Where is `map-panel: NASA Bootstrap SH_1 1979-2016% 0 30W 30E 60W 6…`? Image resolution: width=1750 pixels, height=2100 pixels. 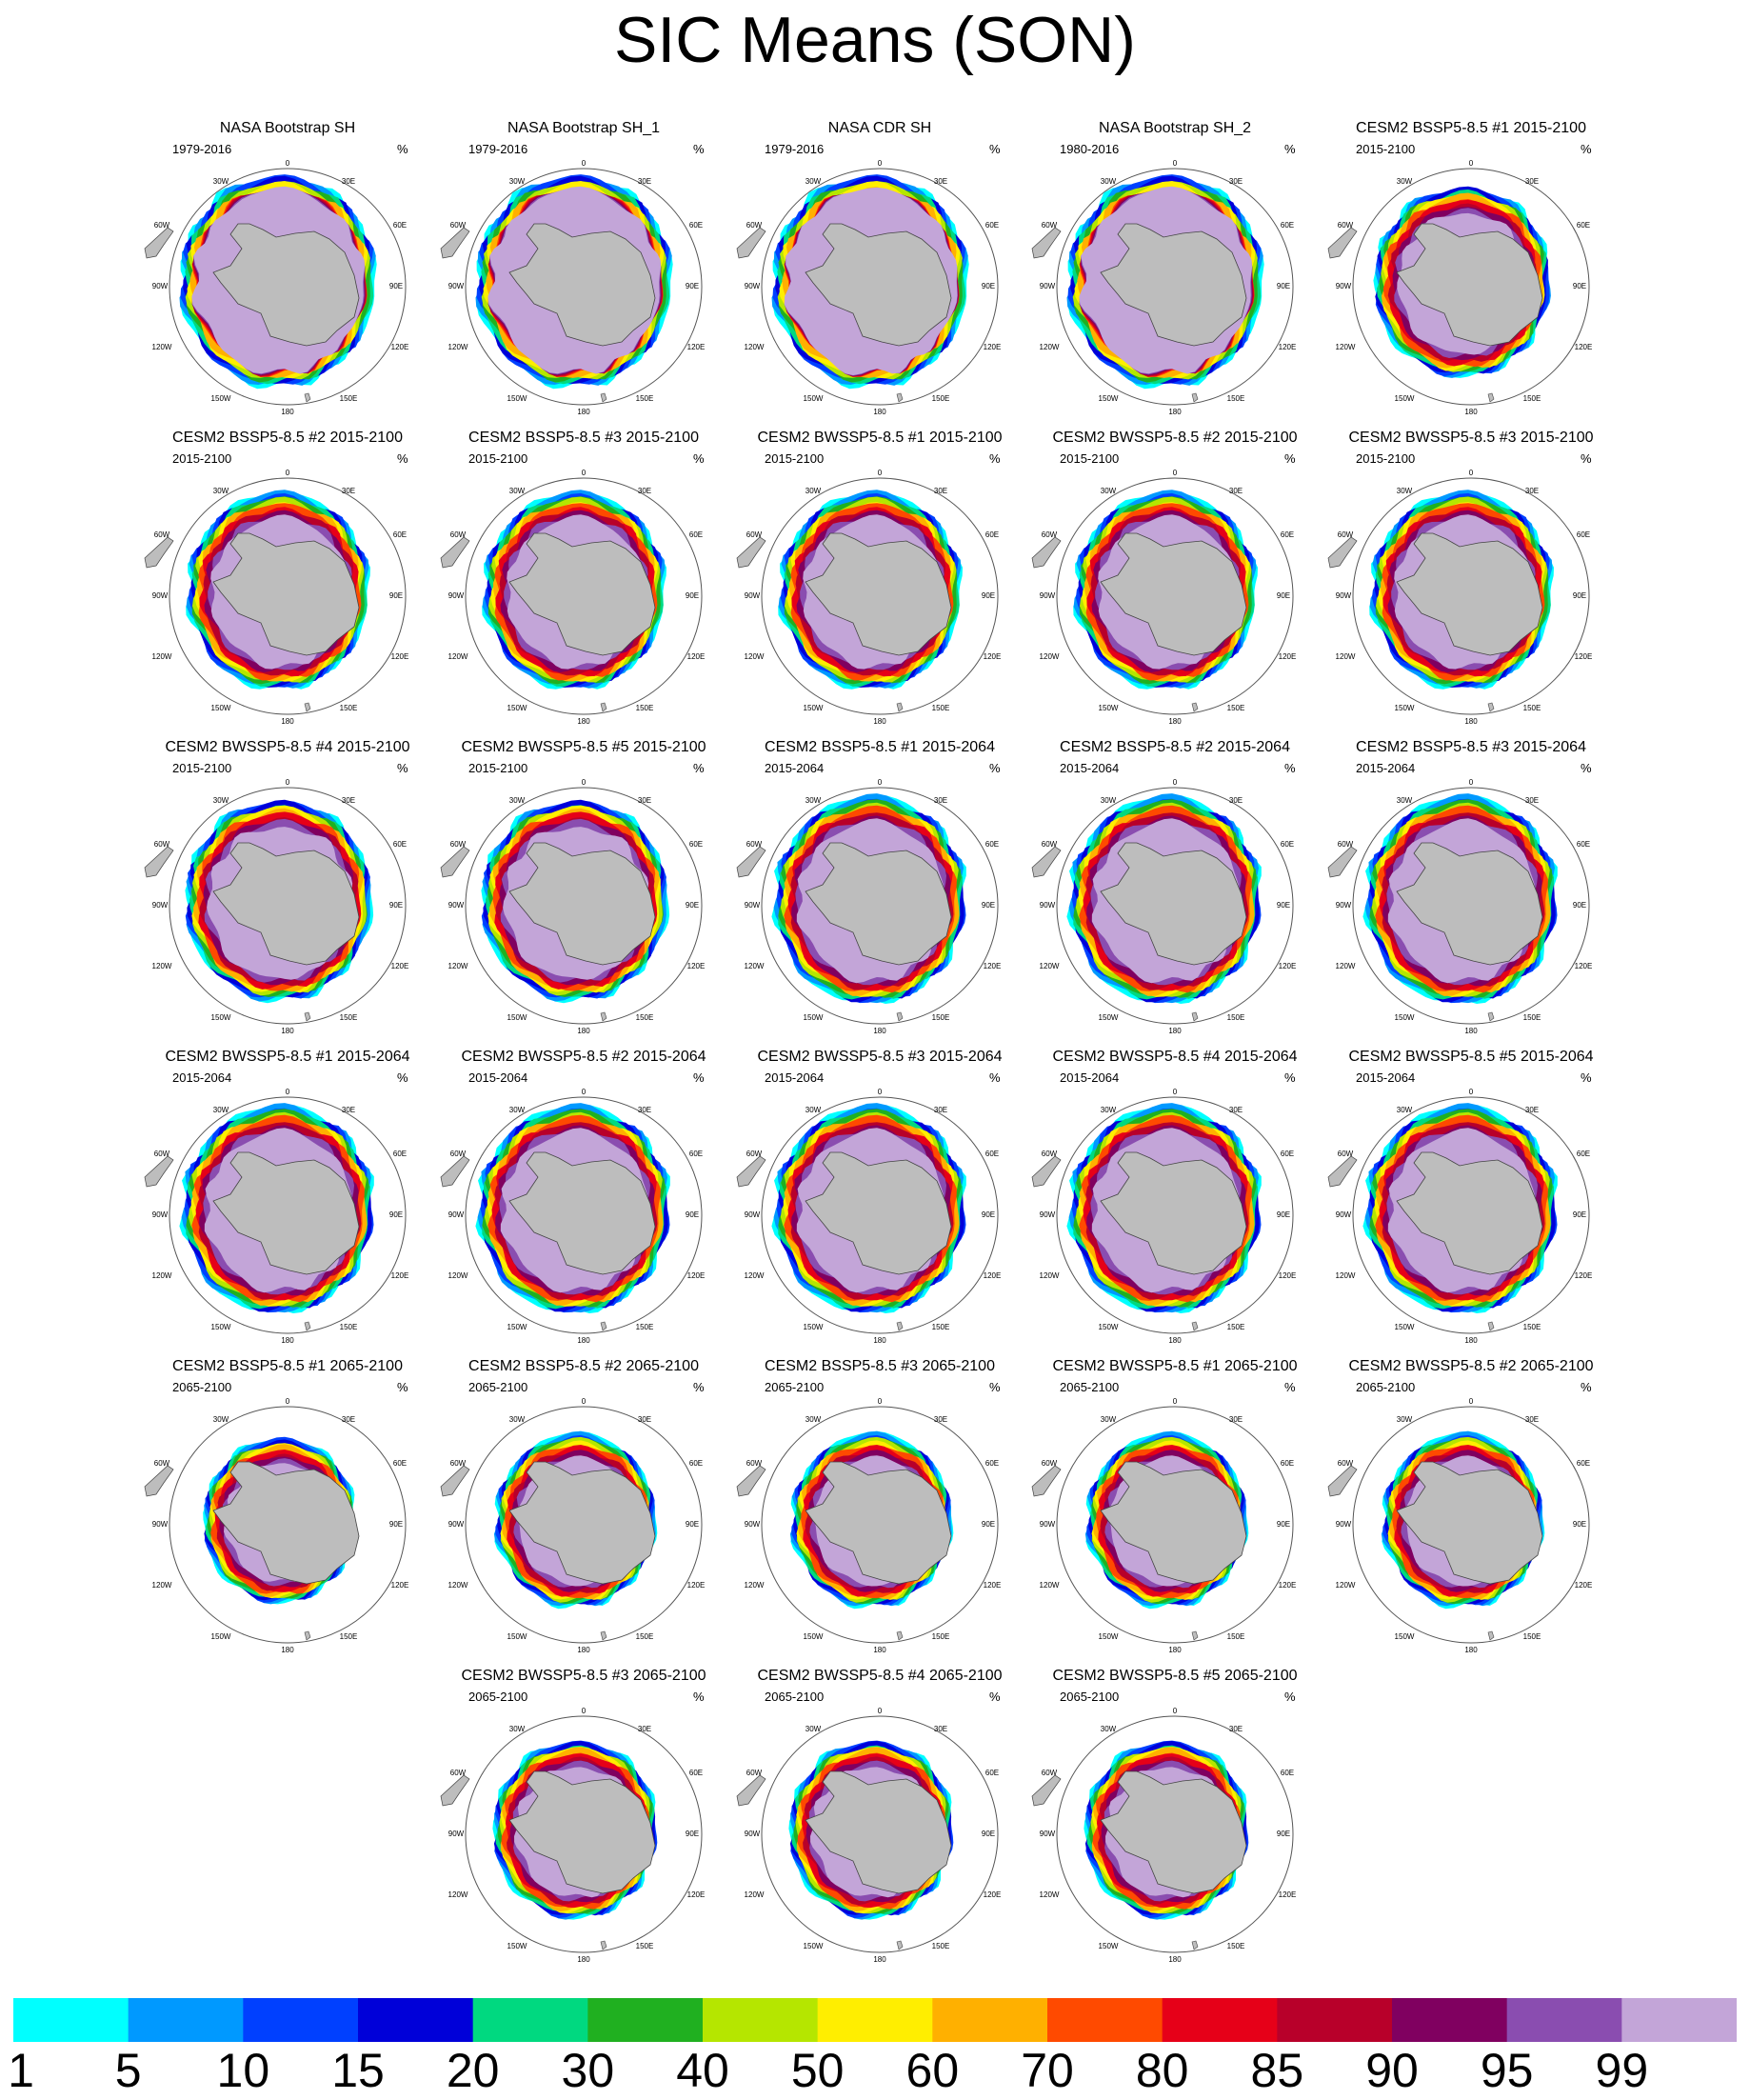
map-panel: NASA Bootstrap SH_1 1979-2016% 0 30W 30E 60W 6… is located at coordinates (583, 274).